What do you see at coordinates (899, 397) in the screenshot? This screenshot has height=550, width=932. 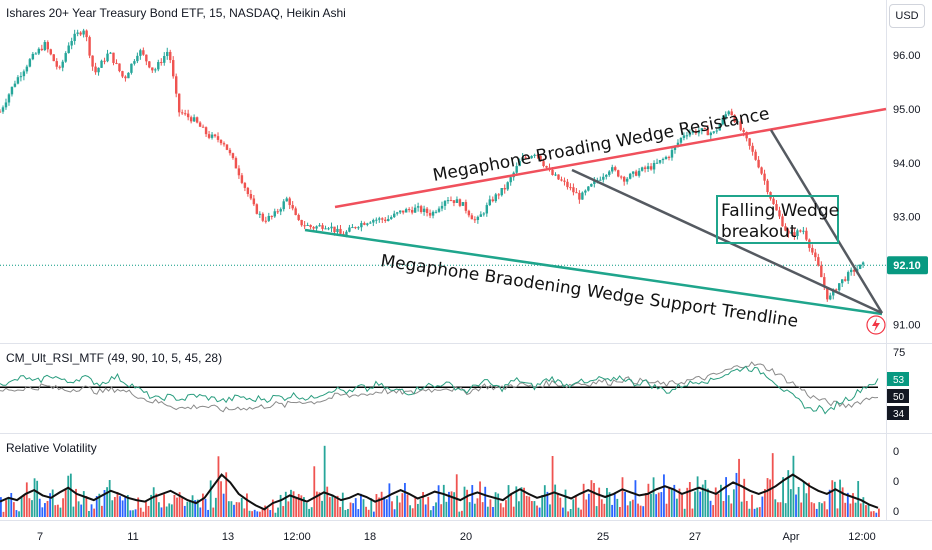 I see `svg-text: 50` at bounding box center [899, 397].